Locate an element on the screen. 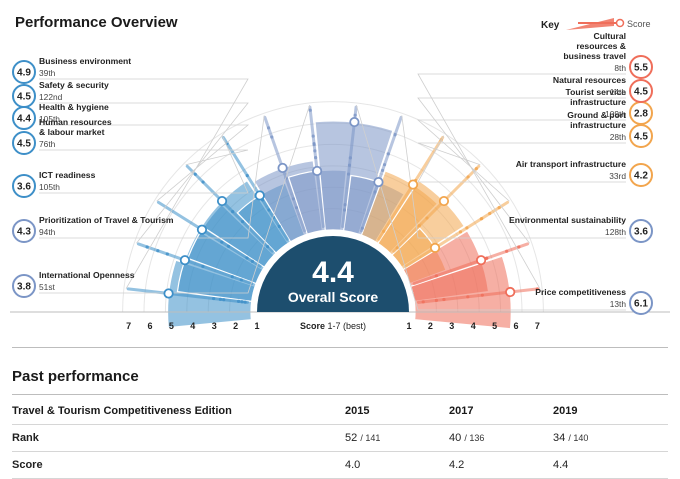 Image resolution: width=680 pixels, height=479 pixels. pillar-name: infrastructure is located at coordinates (598, 102).